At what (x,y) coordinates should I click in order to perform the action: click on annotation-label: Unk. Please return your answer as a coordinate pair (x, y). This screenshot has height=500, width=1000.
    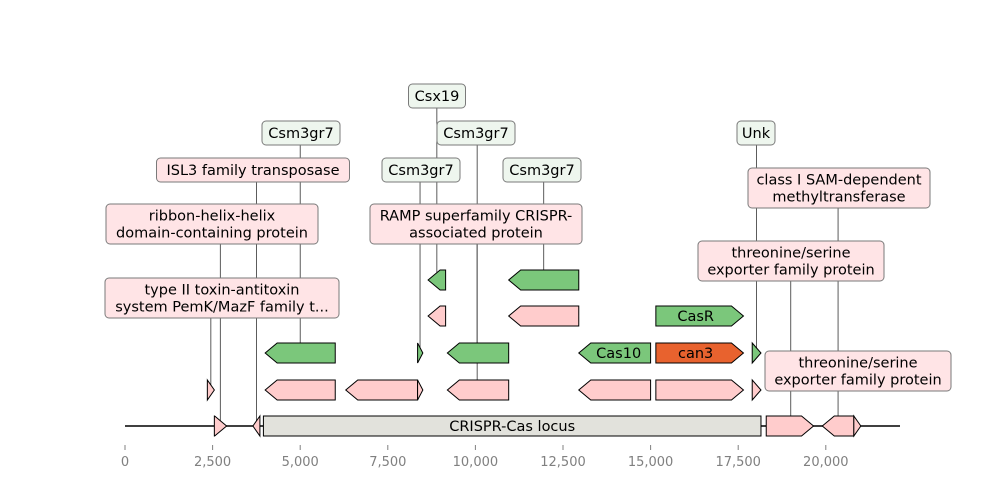
    Looking at the image, I should click on (756, 133).